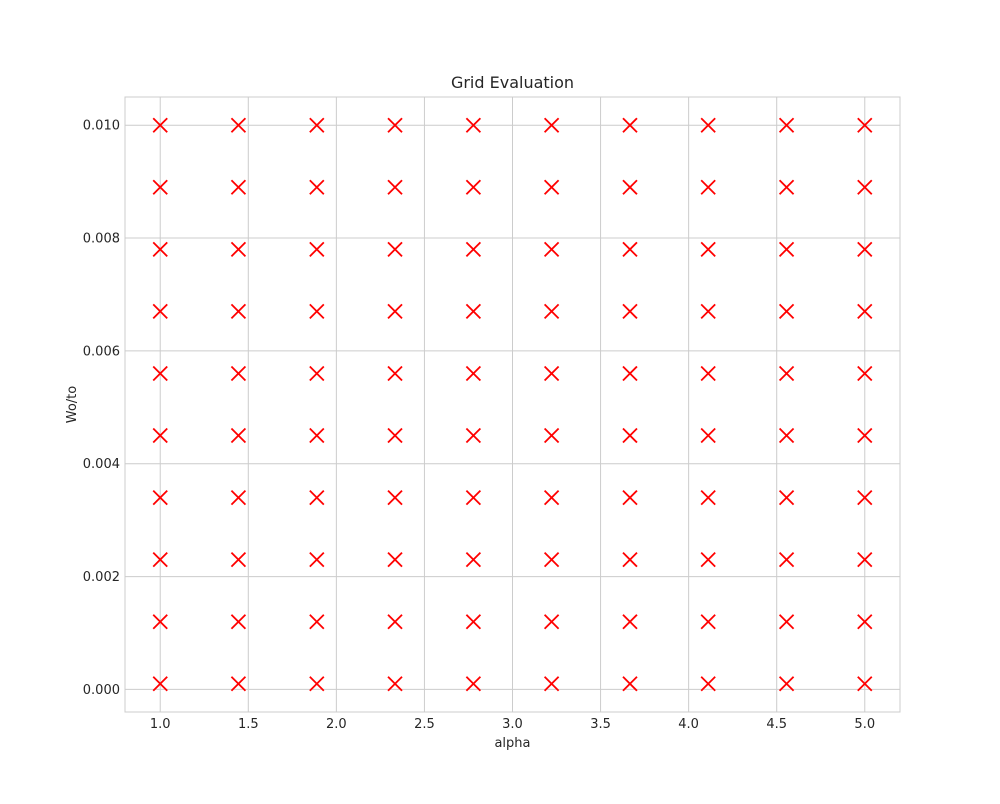  Describe the element at coordinates (512, 743) in the screenshot. I see `x-axis-label: alpha` at that location.